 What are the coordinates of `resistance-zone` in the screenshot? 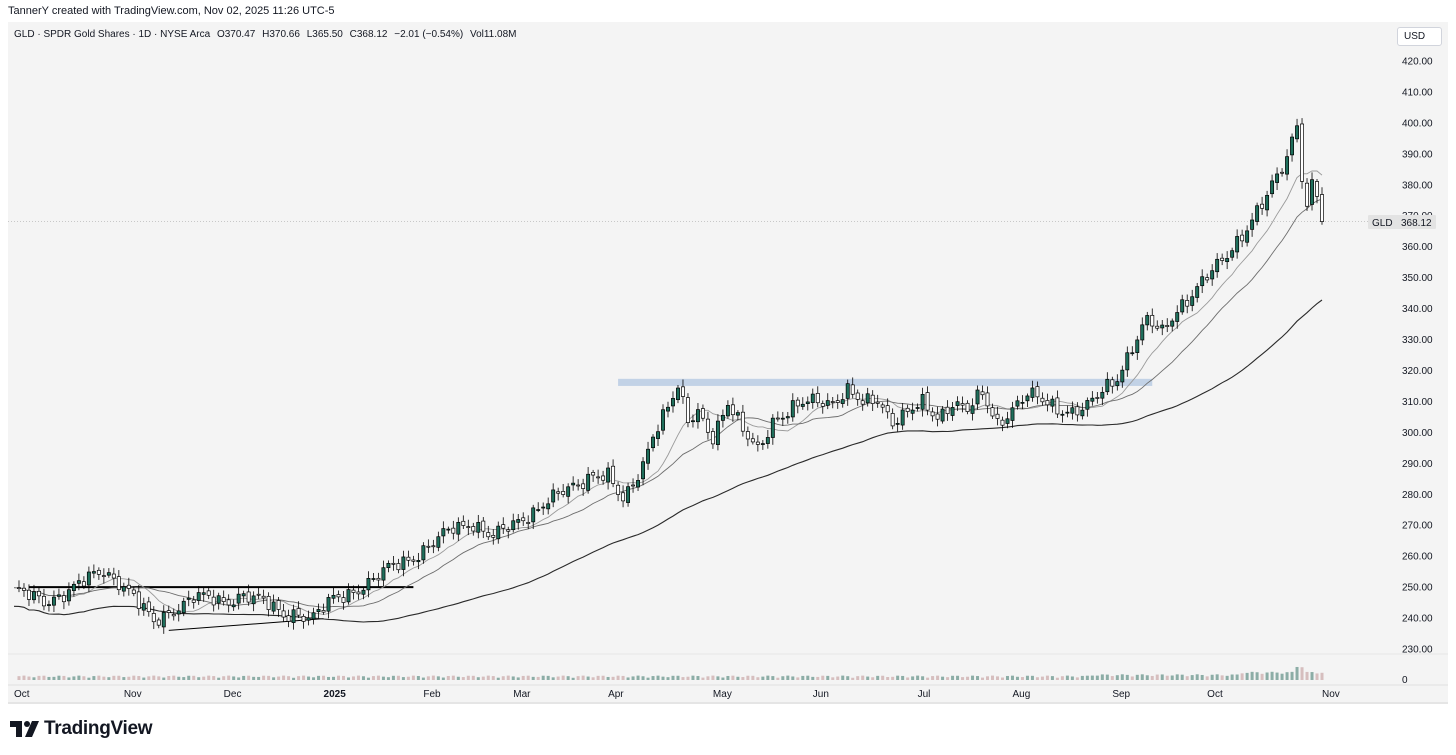 It's located at (885, 382).